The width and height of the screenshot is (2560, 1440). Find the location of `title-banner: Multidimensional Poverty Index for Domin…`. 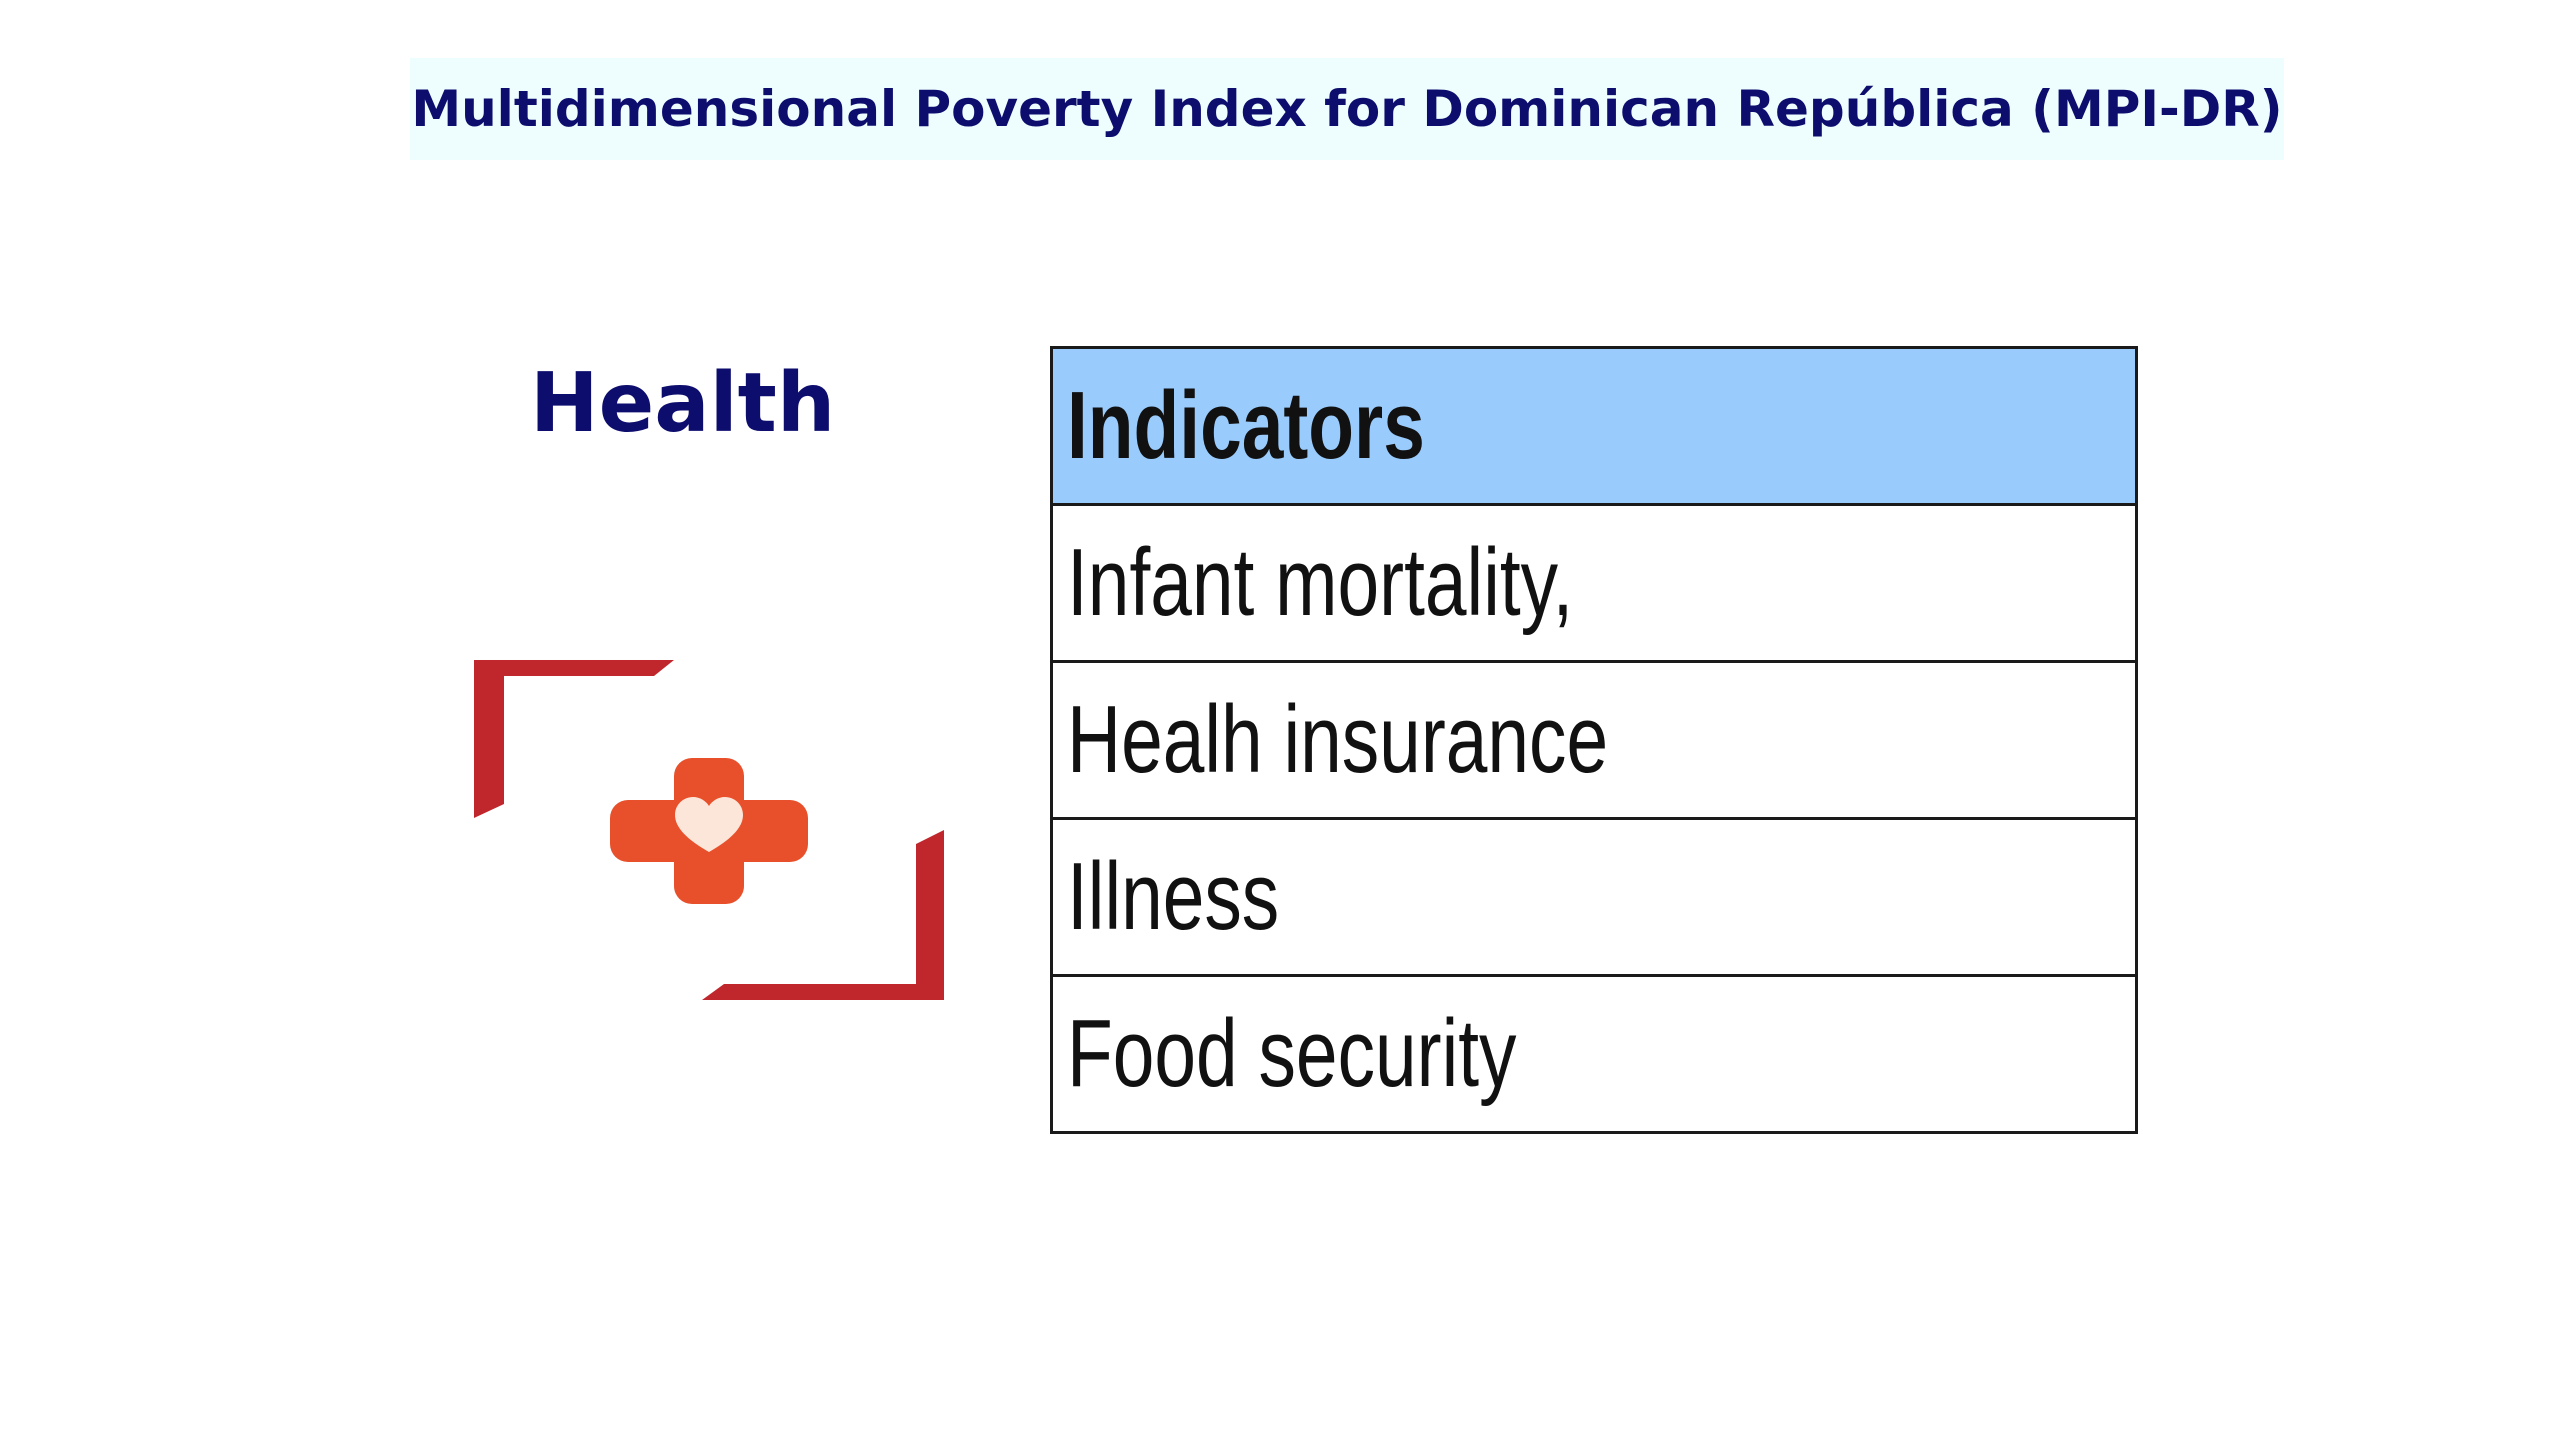

title-banner: Multidimensional Poverty Index for Domin… is located at coordinates (1347, 109).